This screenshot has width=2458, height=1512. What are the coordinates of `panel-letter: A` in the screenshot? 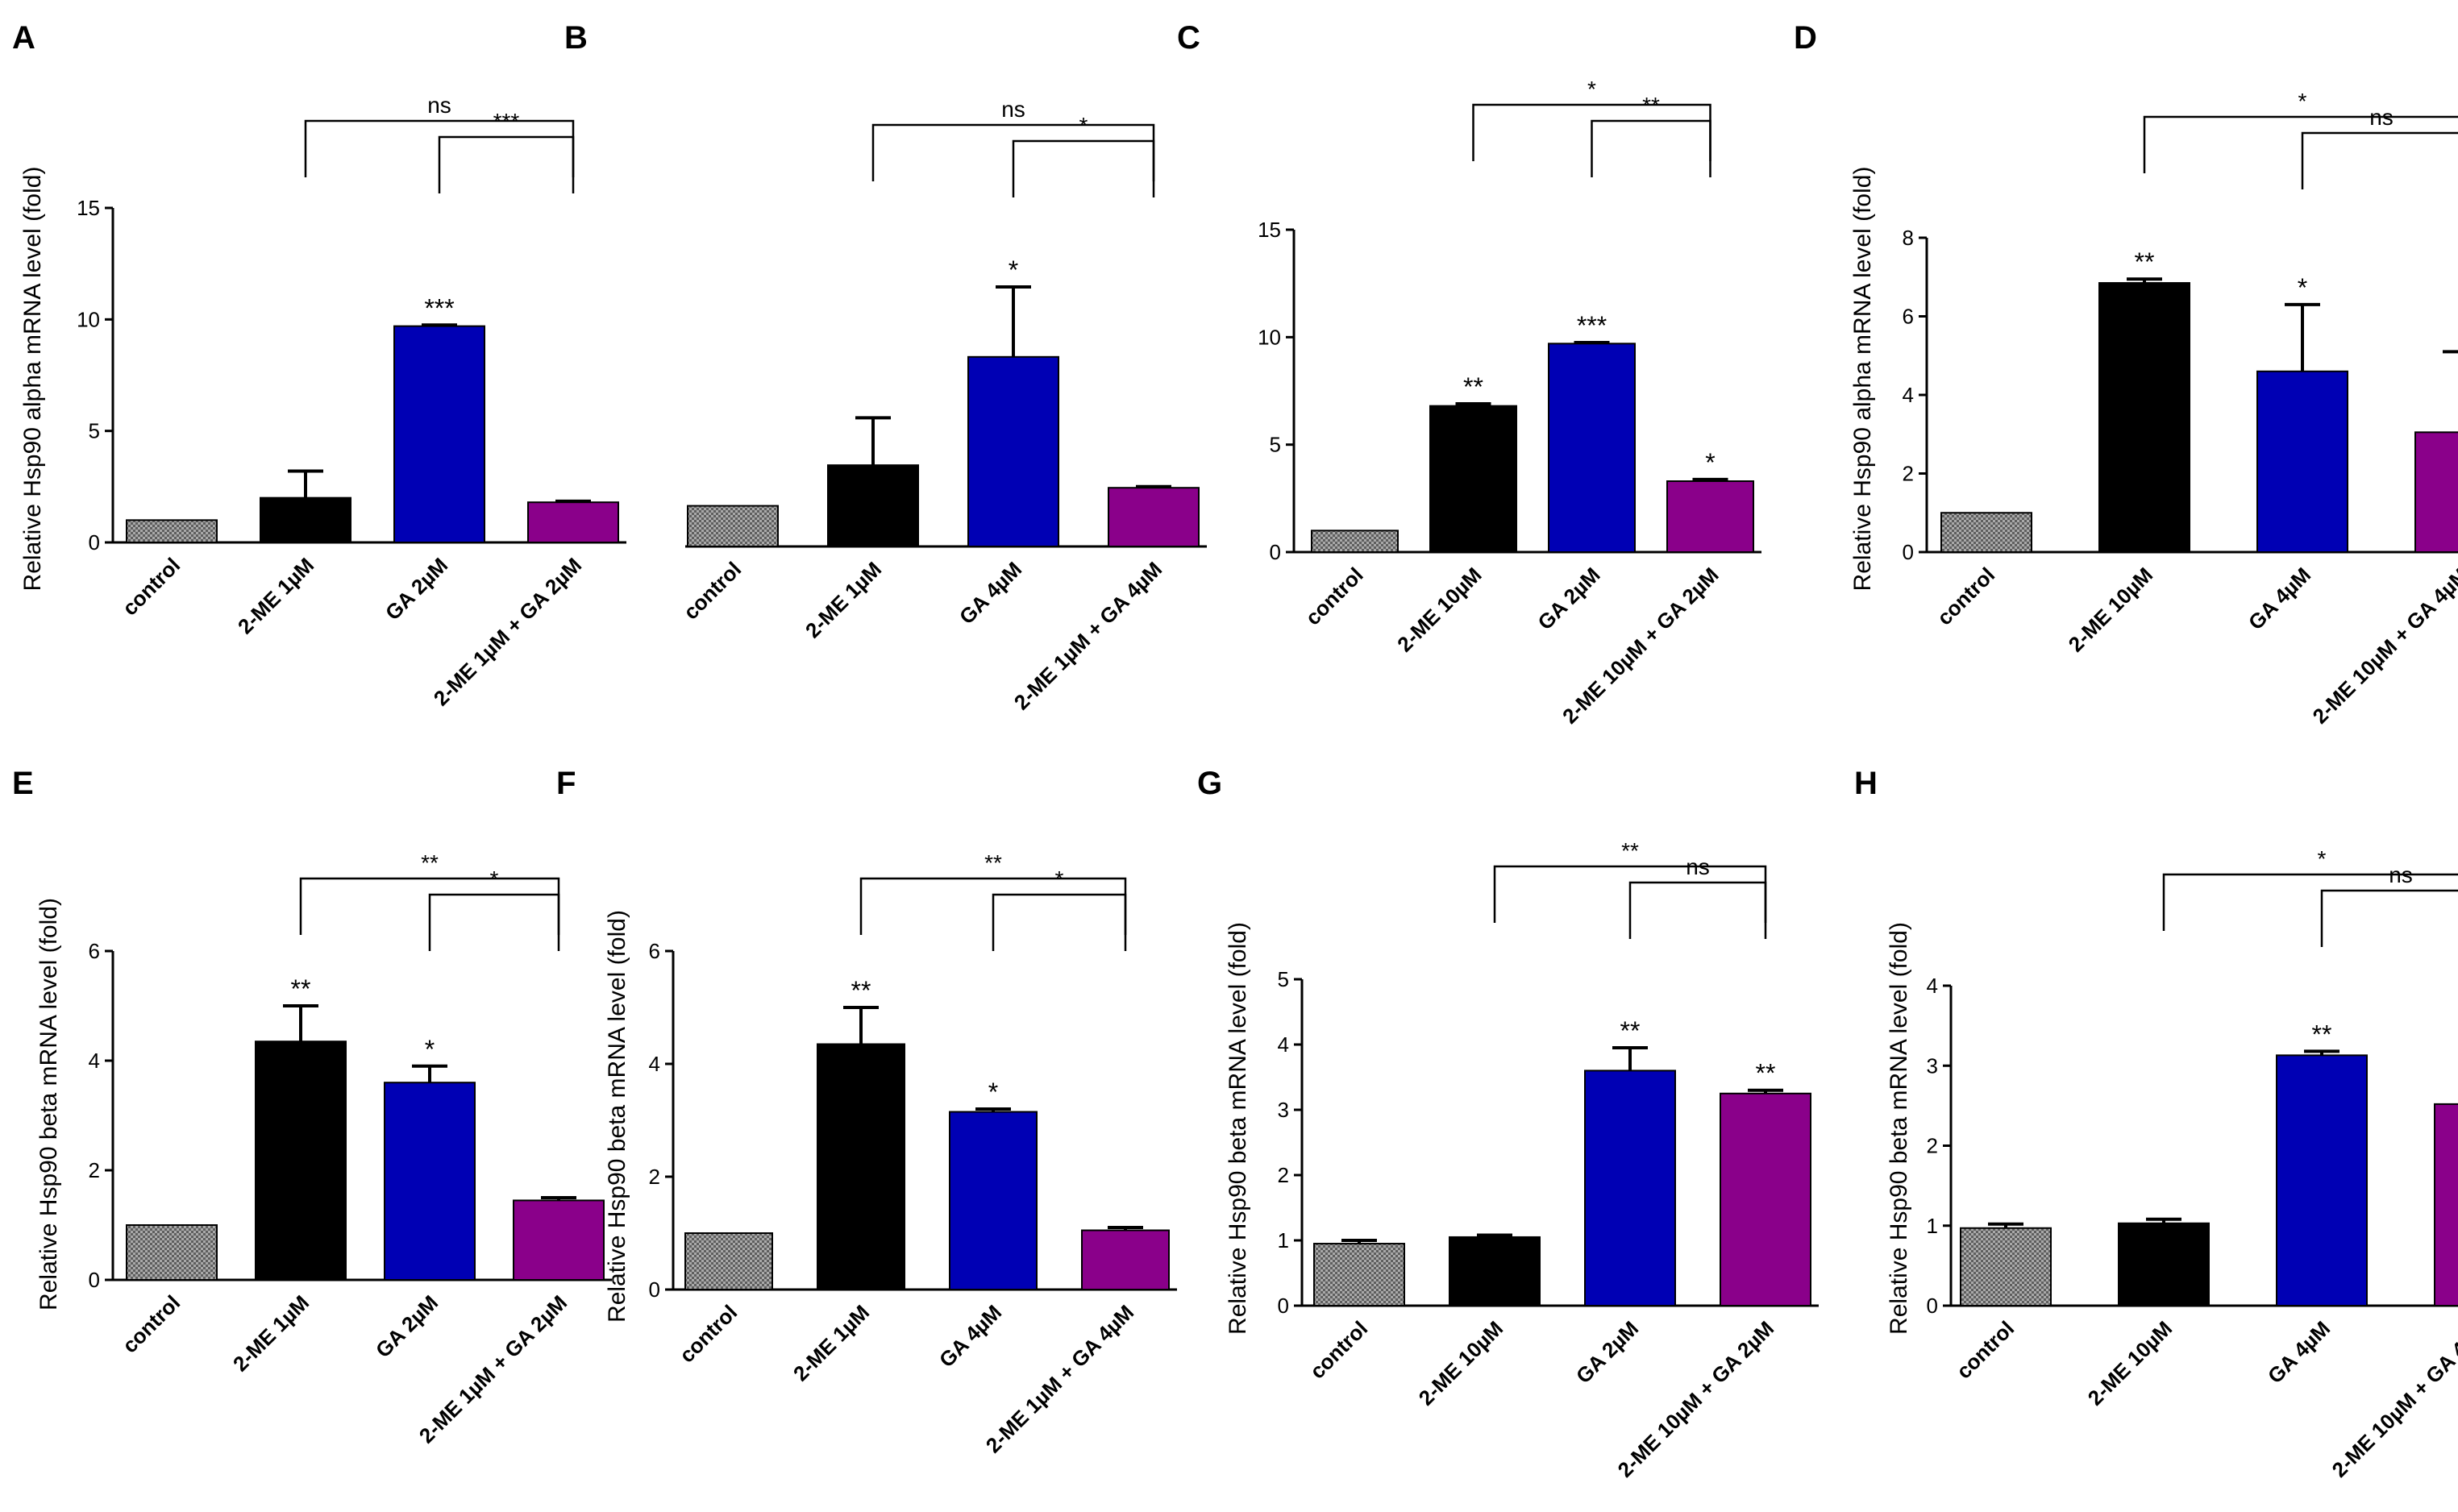 It's located at (24, 38).